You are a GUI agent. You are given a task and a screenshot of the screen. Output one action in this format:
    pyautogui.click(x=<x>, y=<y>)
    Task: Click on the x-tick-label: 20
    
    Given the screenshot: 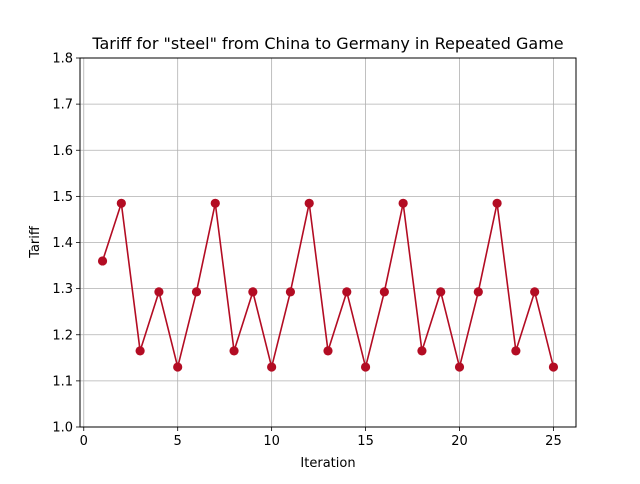 What is the action you would take?
    pyautogui.click(x=459, y=441)
    